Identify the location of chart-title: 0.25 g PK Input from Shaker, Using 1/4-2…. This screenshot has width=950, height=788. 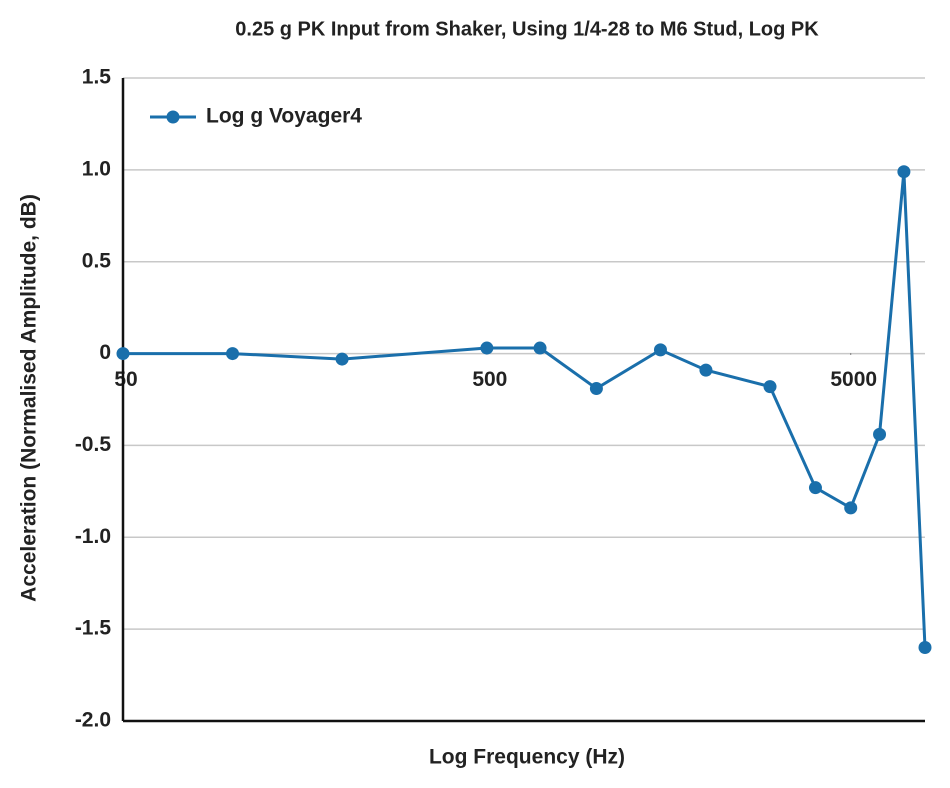
(527, 29).